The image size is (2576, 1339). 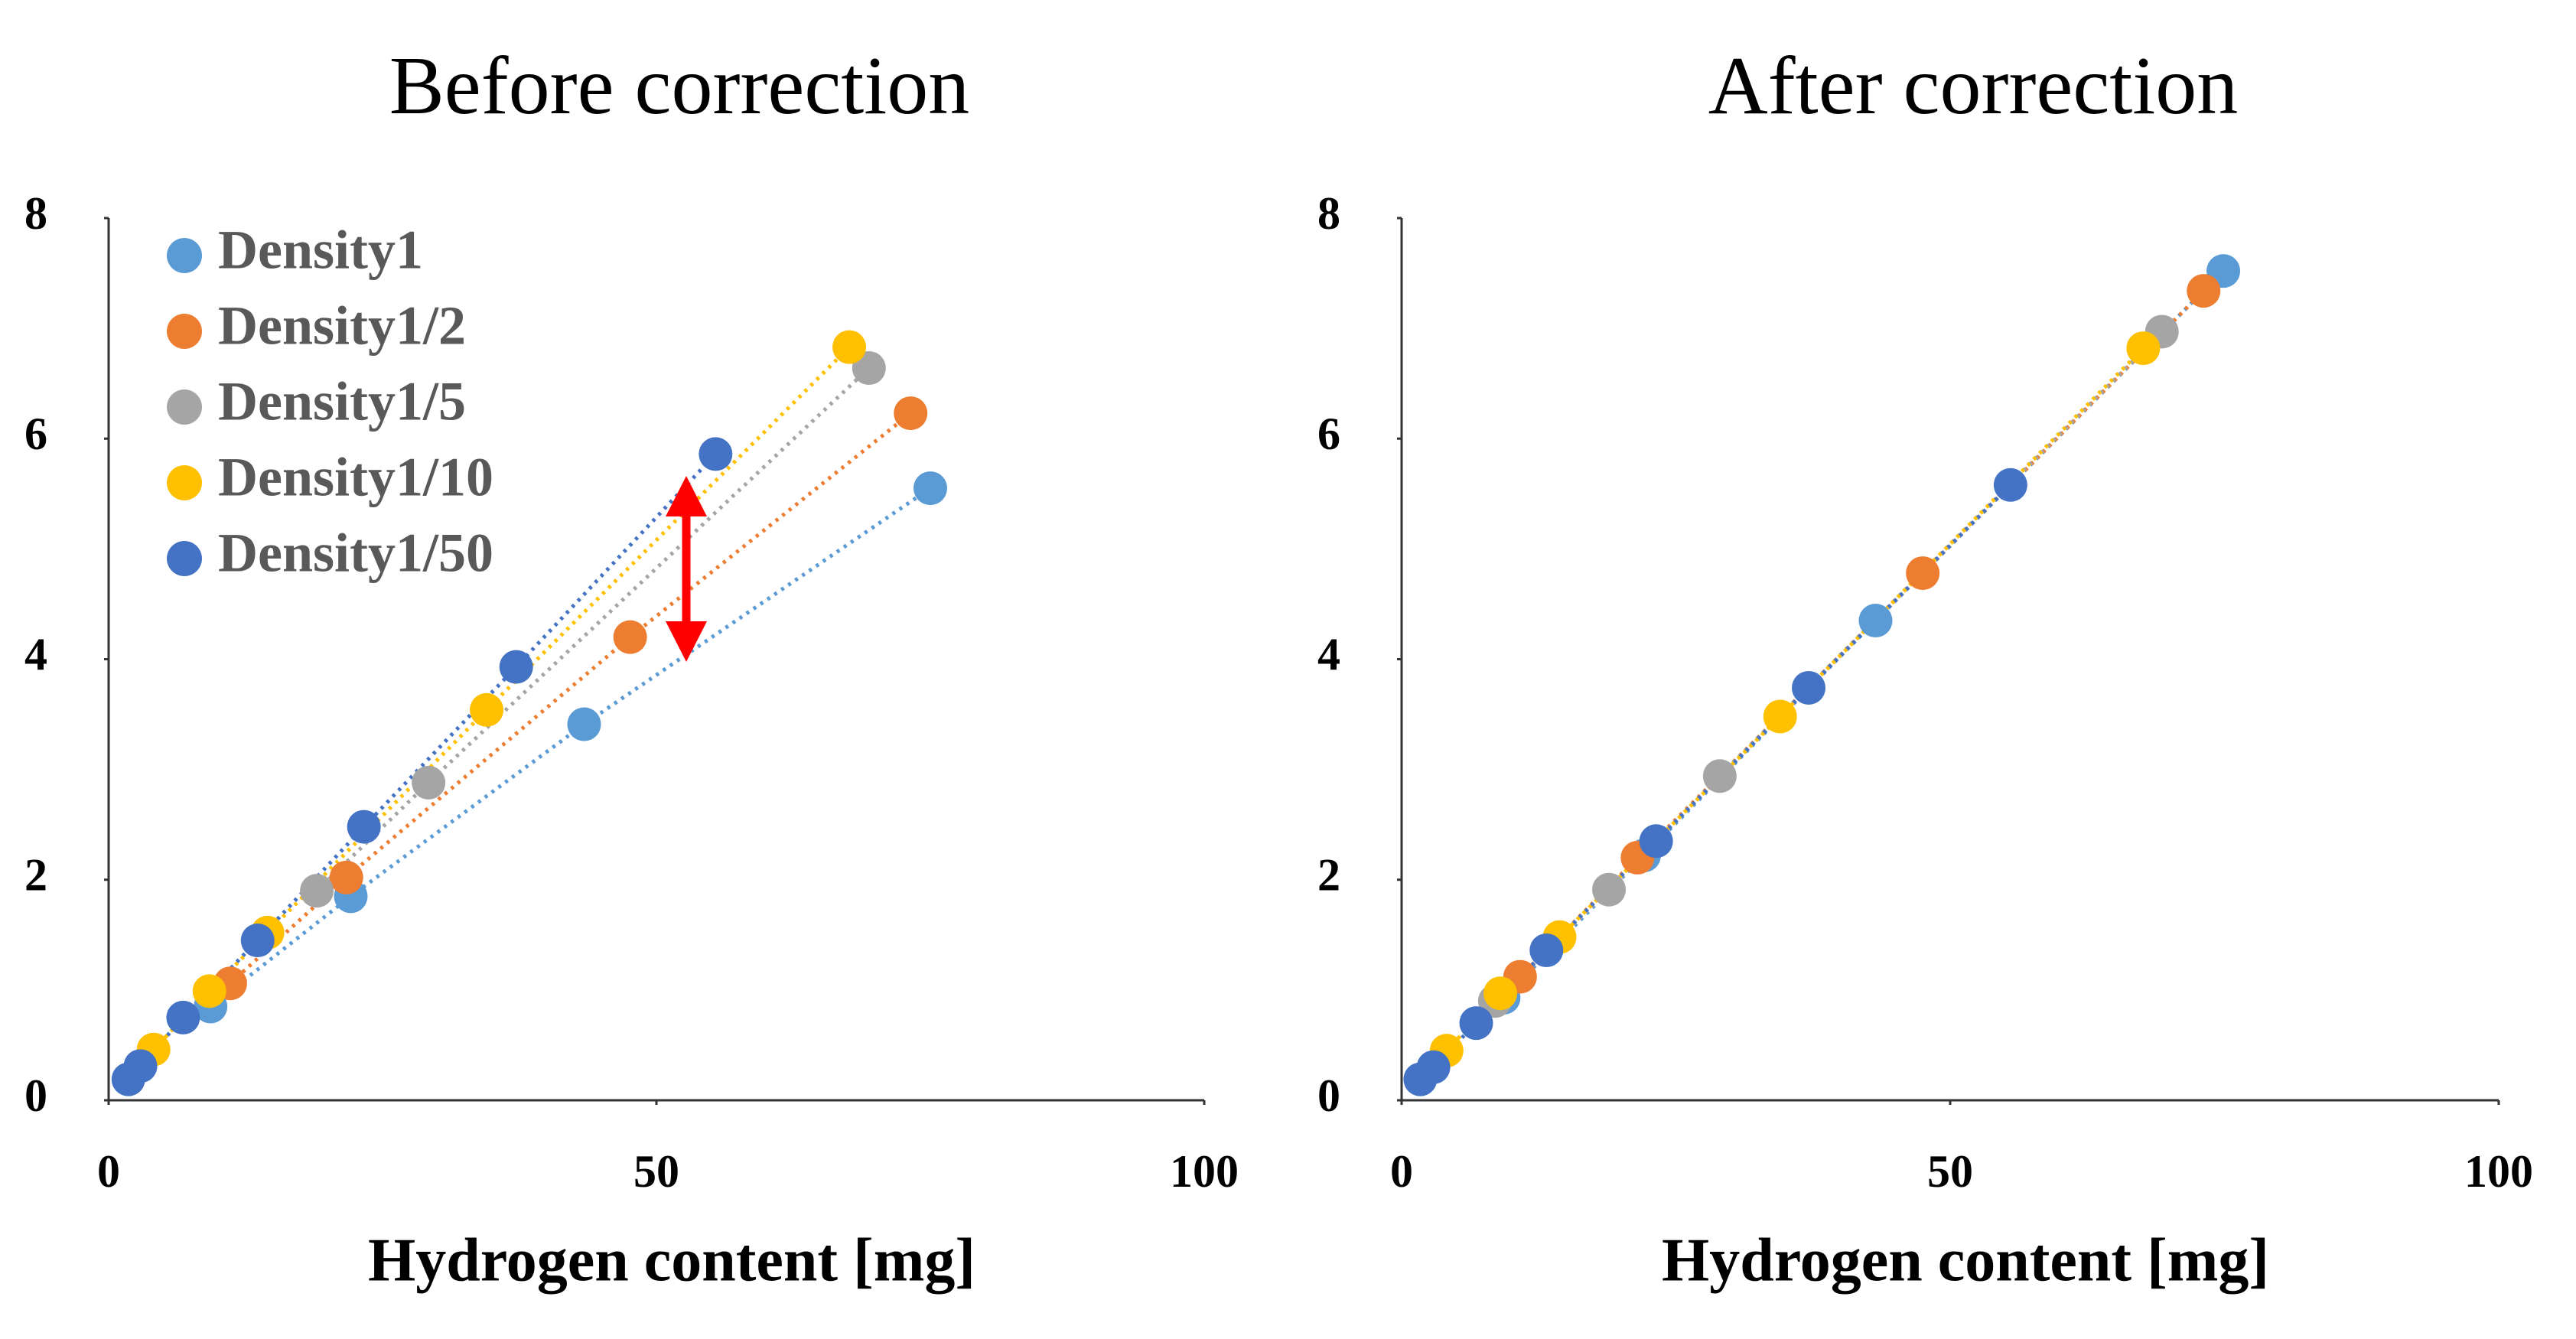 What do you see at coordinates (356, 553) in the screenshot?
I see `legend-label: Density1/50` at bounding box center [356, 553].